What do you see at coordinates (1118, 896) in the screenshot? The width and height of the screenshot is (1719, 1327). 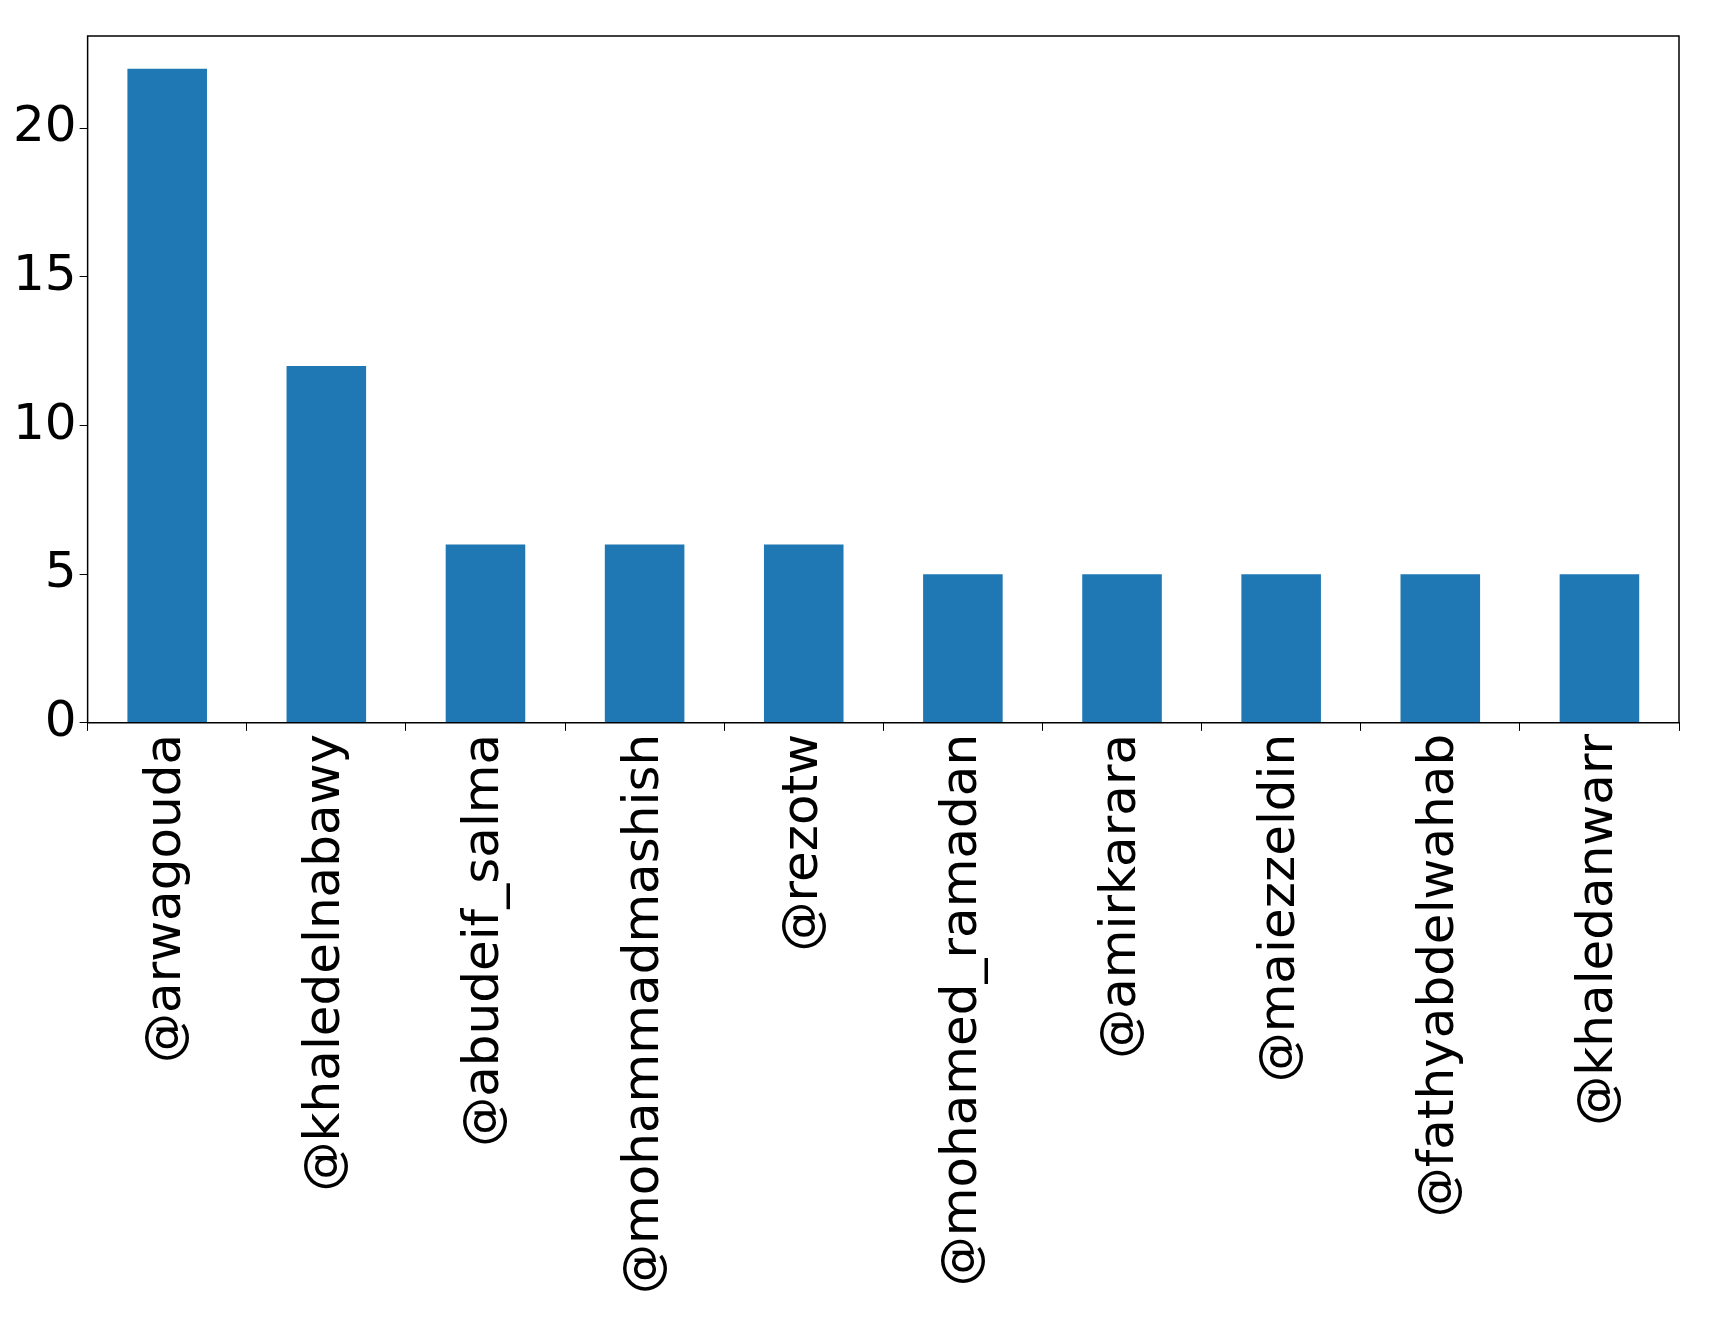 I see `x-tick-label: @amirkarara` at bounding box center [1118, 896].